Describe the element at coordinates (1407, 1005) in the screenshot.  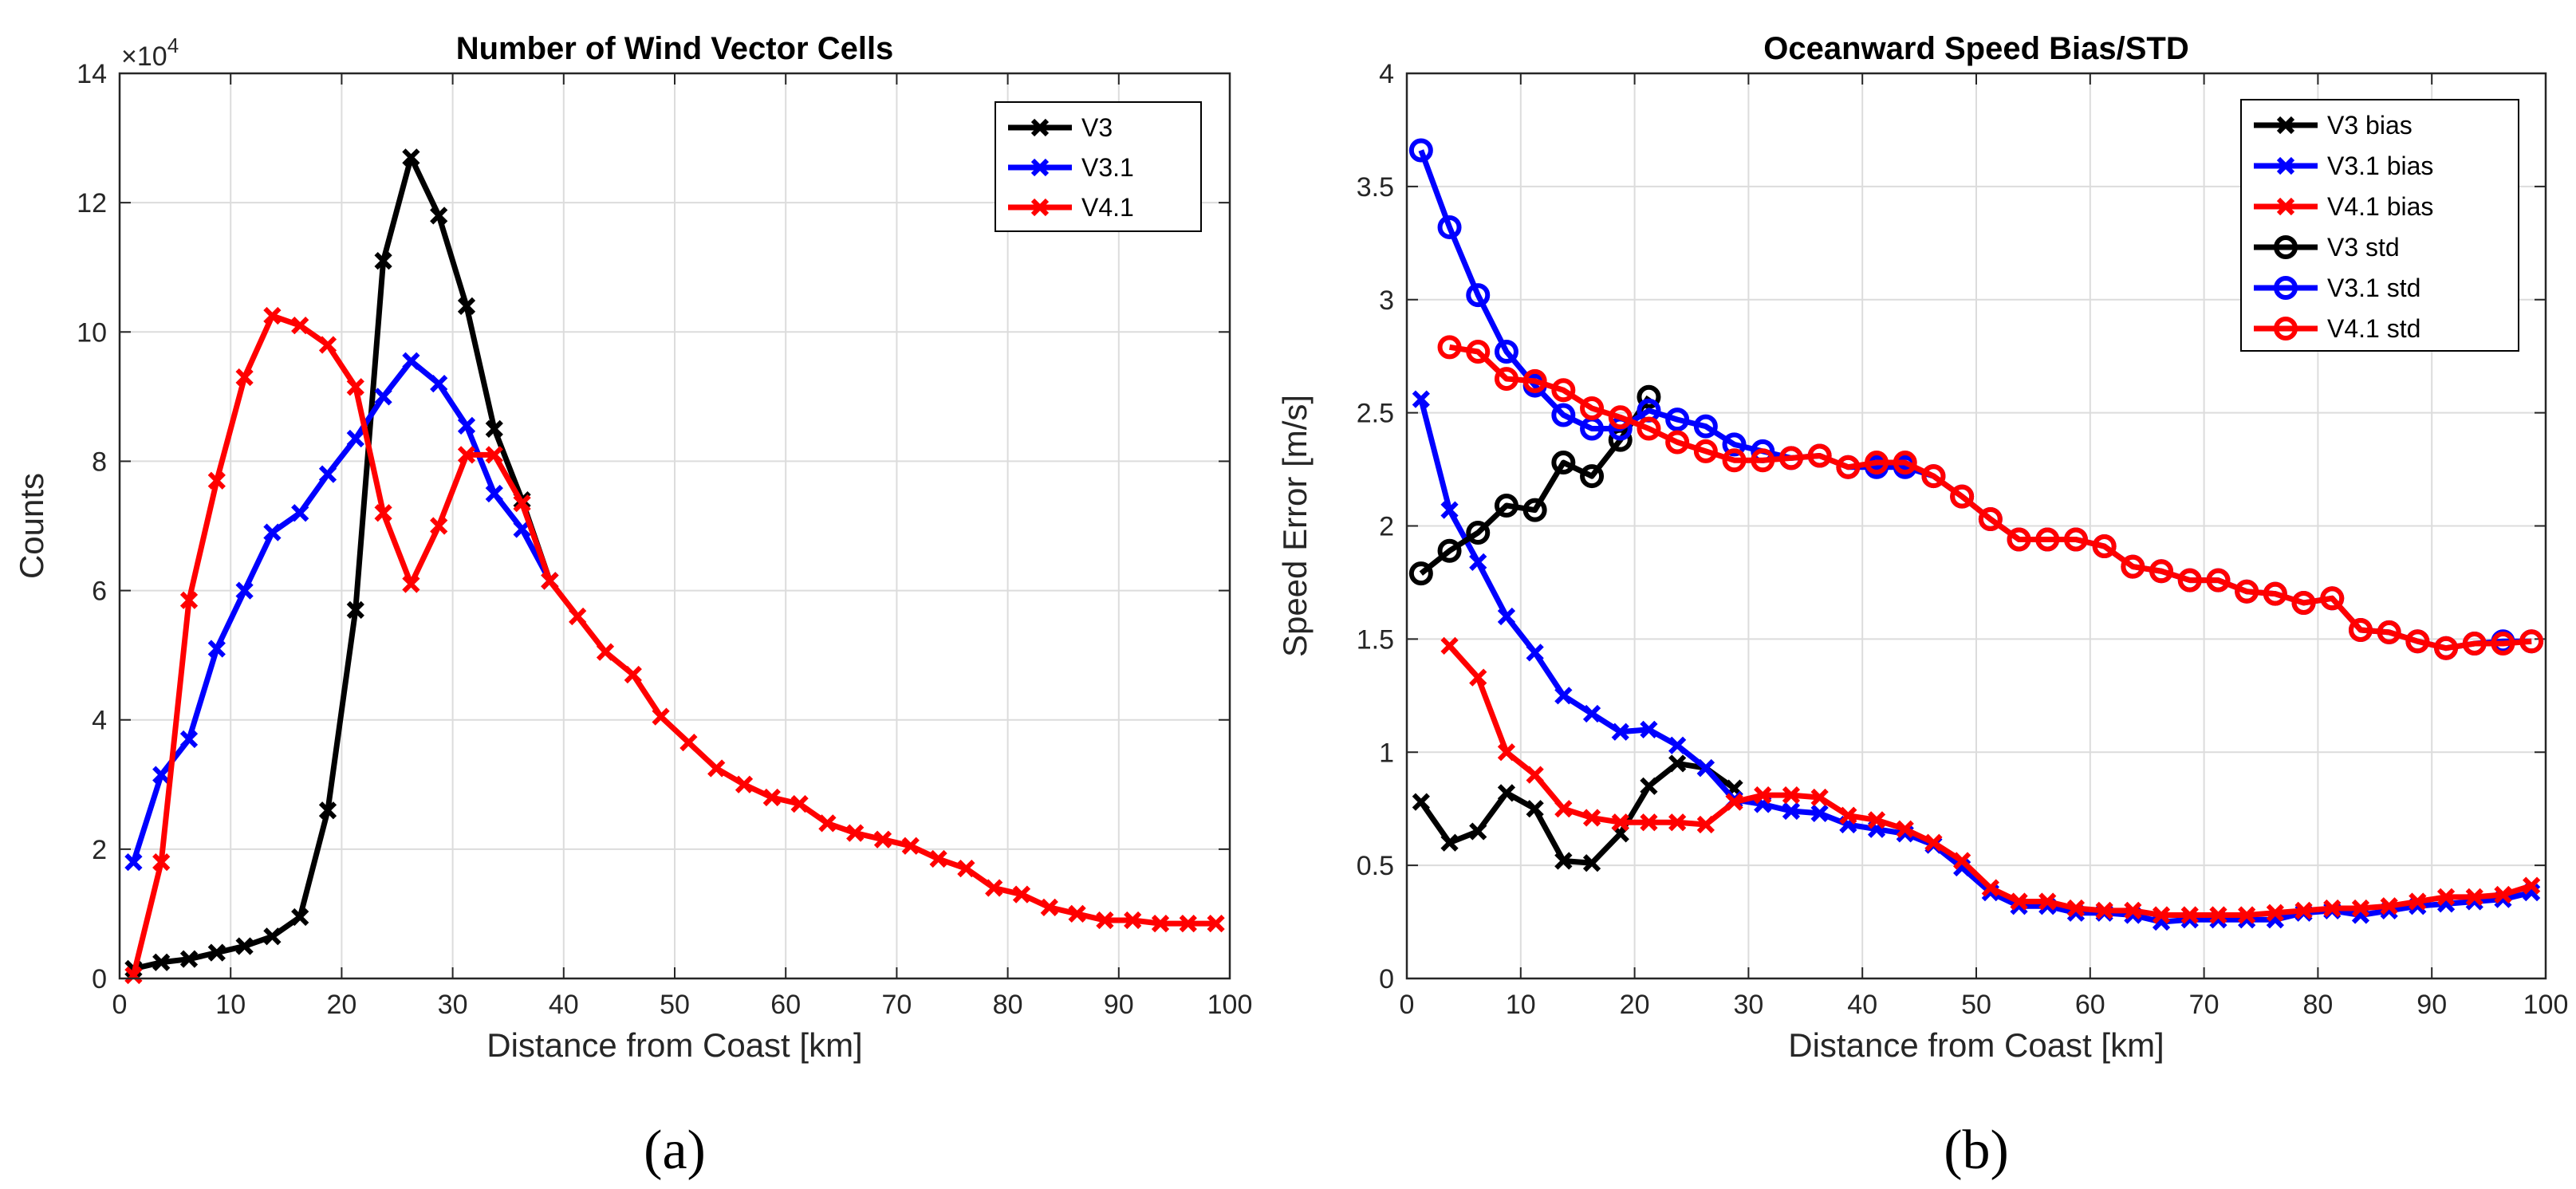
I see `x-tick-label: 0` at that location.